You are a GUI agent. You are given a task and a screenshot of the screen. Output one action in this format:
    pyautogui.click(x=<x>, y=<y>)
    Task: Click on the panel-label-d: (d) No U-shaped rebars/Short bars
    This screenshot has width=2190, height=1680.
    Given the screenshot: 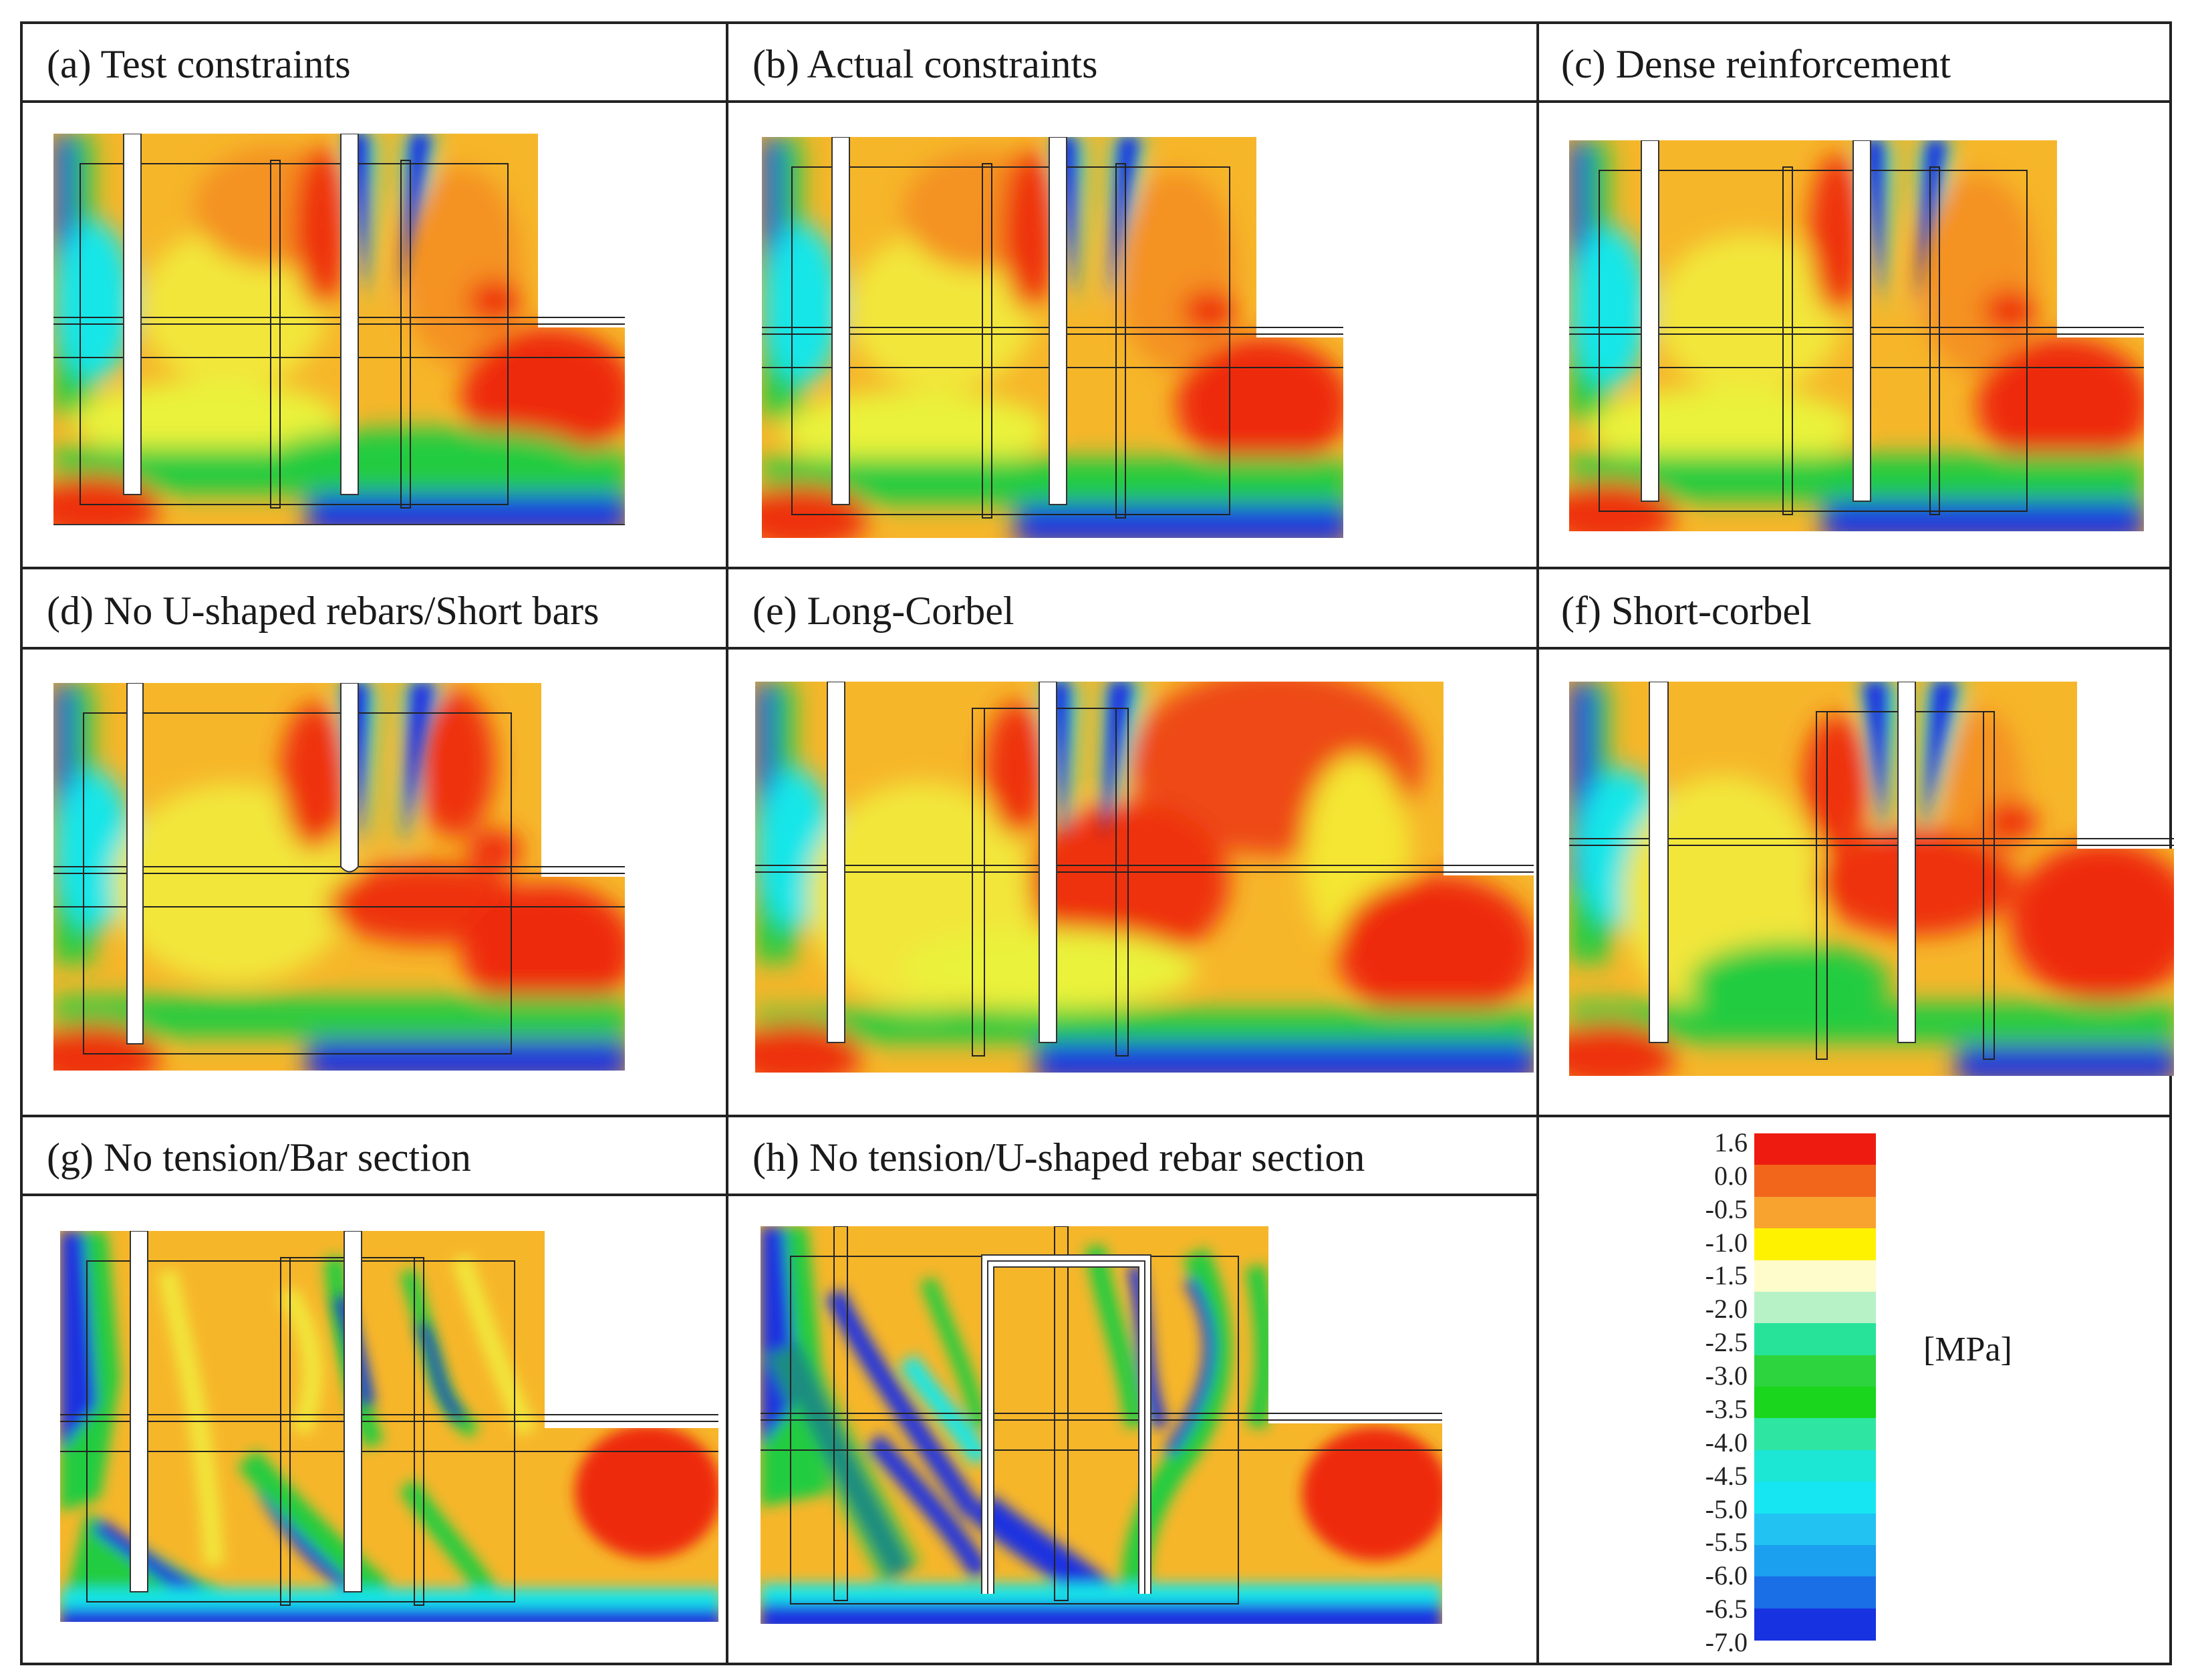 What is the action you would take?
    pyautogui.click(x=323, y=611)
    